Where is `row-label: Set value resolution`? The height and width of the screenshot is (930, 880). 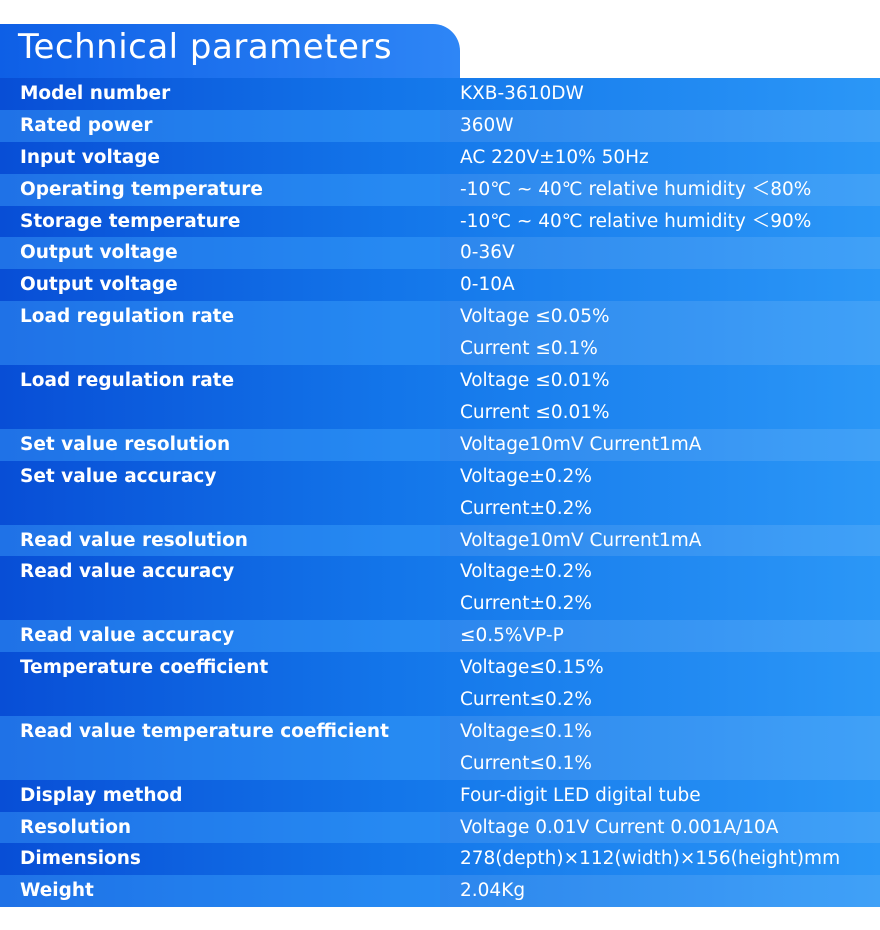
row-label: Set value resolution is located at coordinates (220, 444).